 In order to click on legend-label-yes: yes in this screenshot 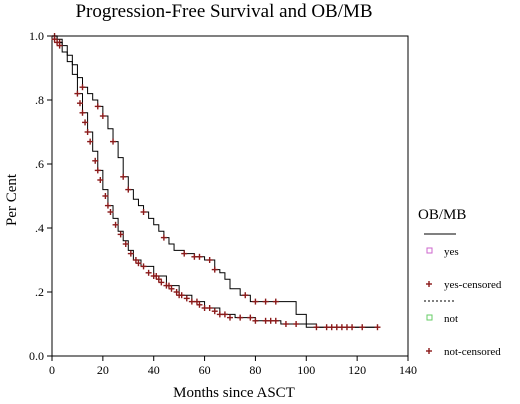, I will do `click(451, 252)`.